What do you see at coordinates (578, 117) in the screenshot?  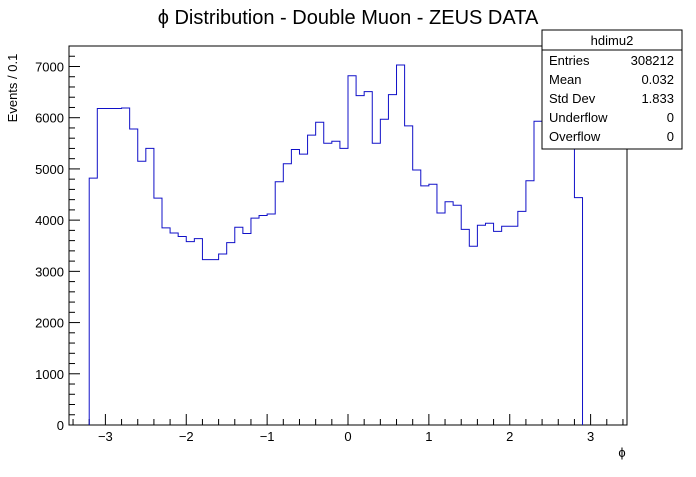 I see `stats-row-label: Underflow` at bounding box center [578, 117].